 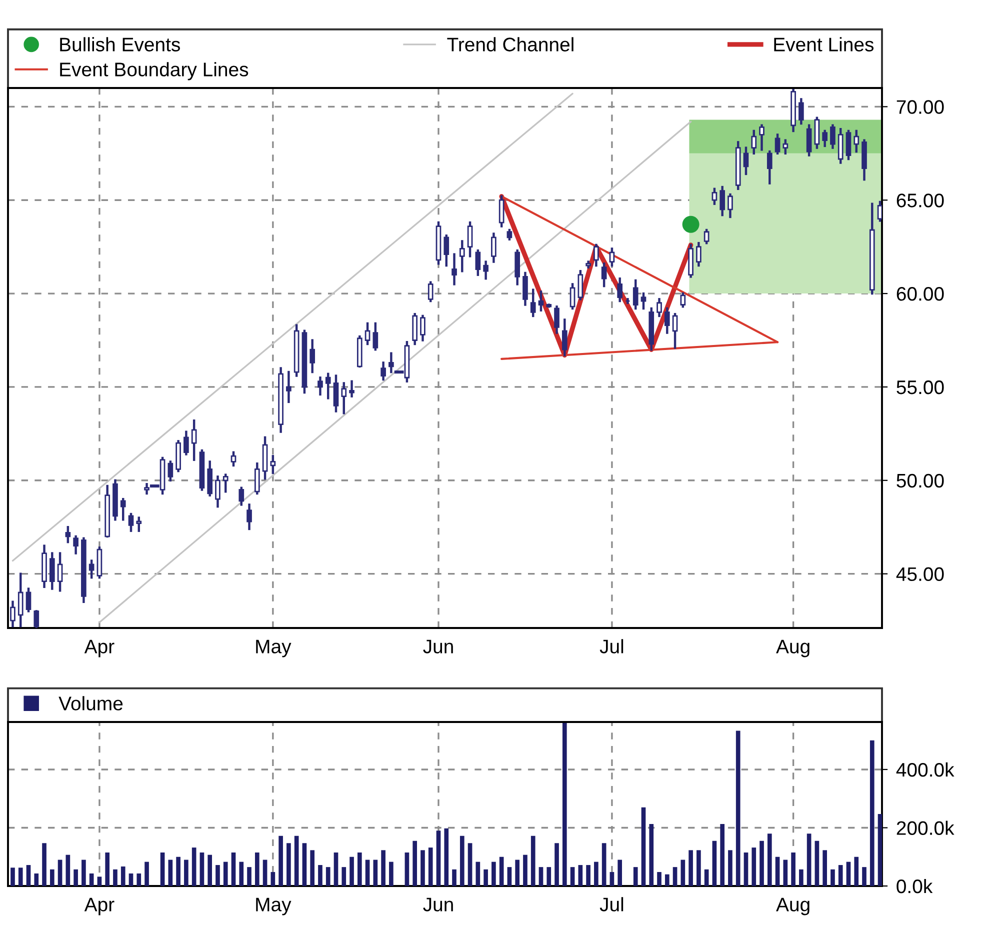 I want to click on legend-label: Trend Channel, so click(x=510, y=44).